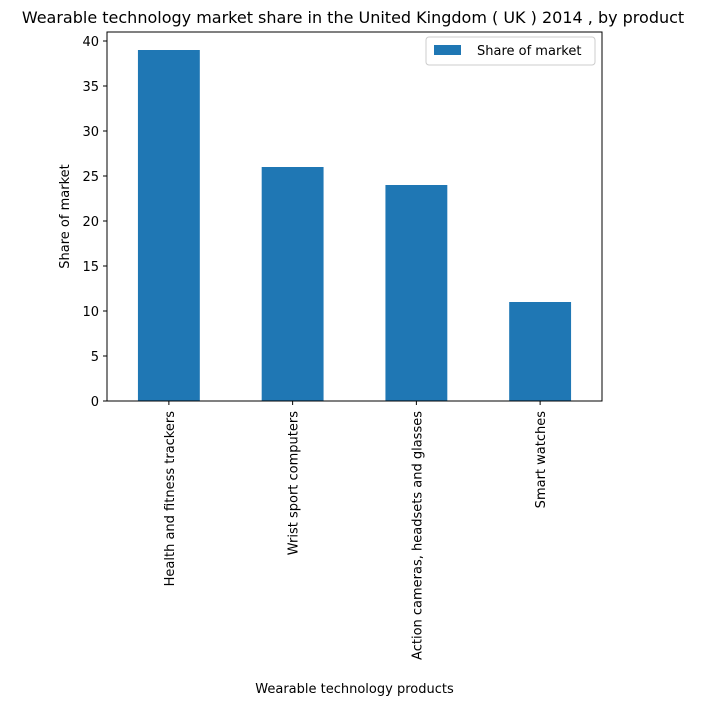  I want to click on y-tick-label: 5, so click(95, 357).